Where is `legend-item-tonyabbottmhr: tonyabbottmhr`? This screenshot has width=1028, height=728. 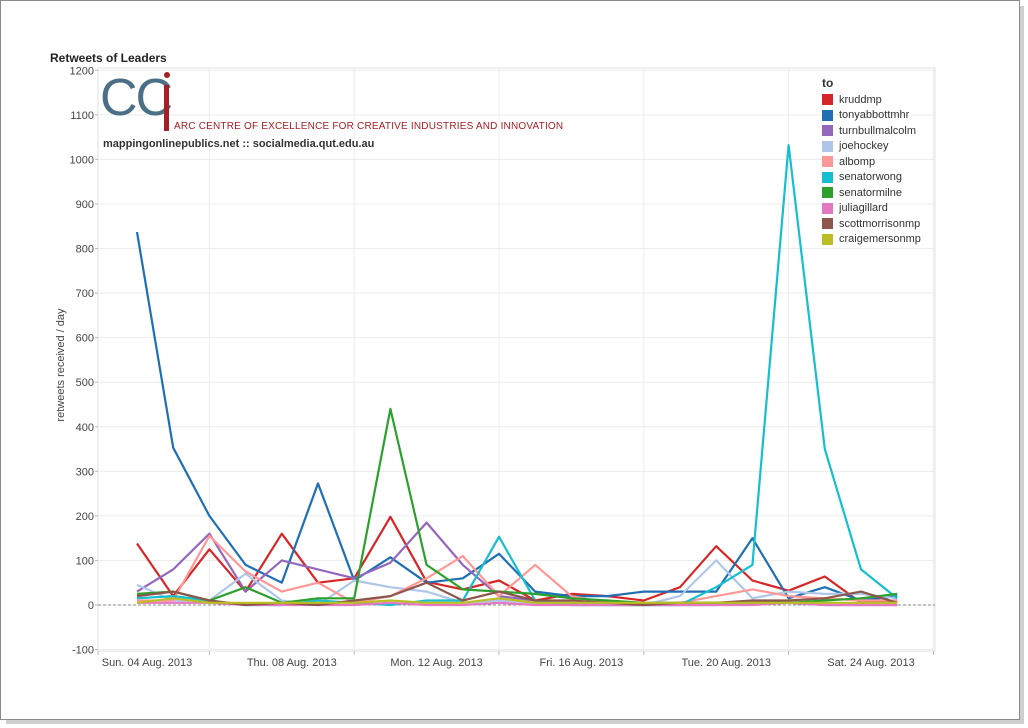 legend-item-tonyabbottmhr: tonyabbottmhr is located at coordinates (871, 116).